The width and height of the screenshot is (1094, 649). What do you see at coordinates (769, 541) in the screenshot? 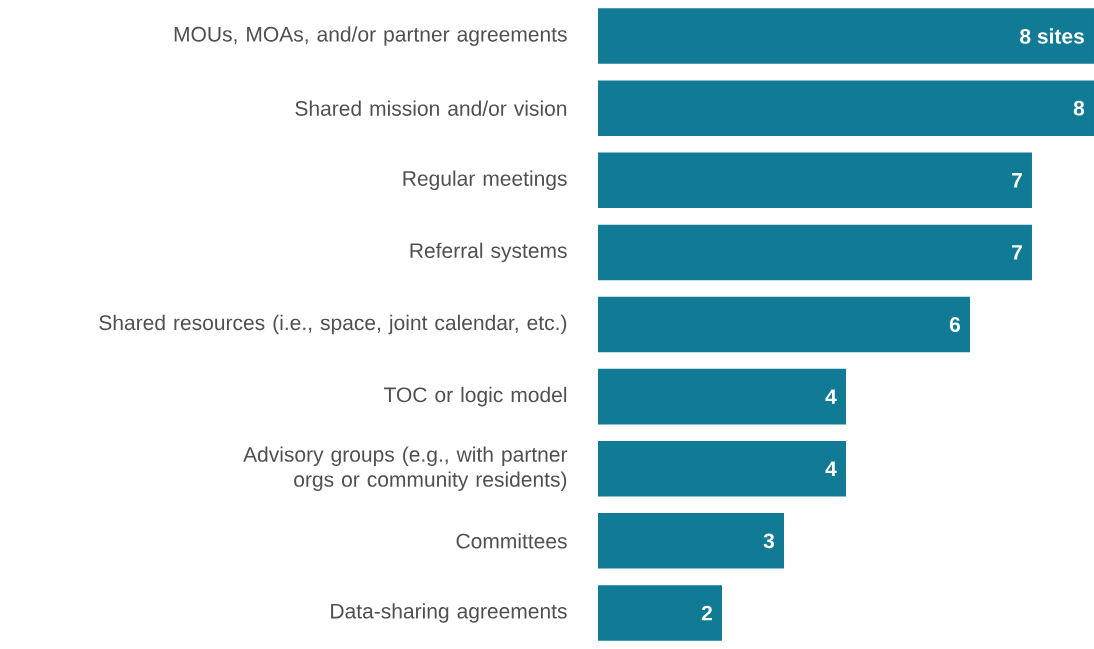
I see `data-label: 3` at bounding box center [769, 541].